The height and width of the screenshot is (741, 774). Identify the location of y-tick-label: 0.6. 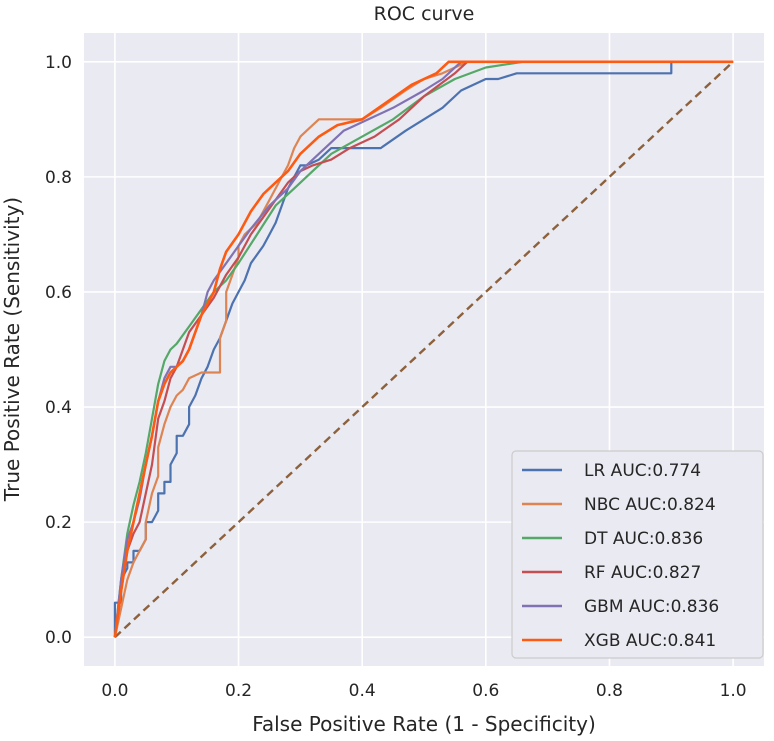
(58, 293).